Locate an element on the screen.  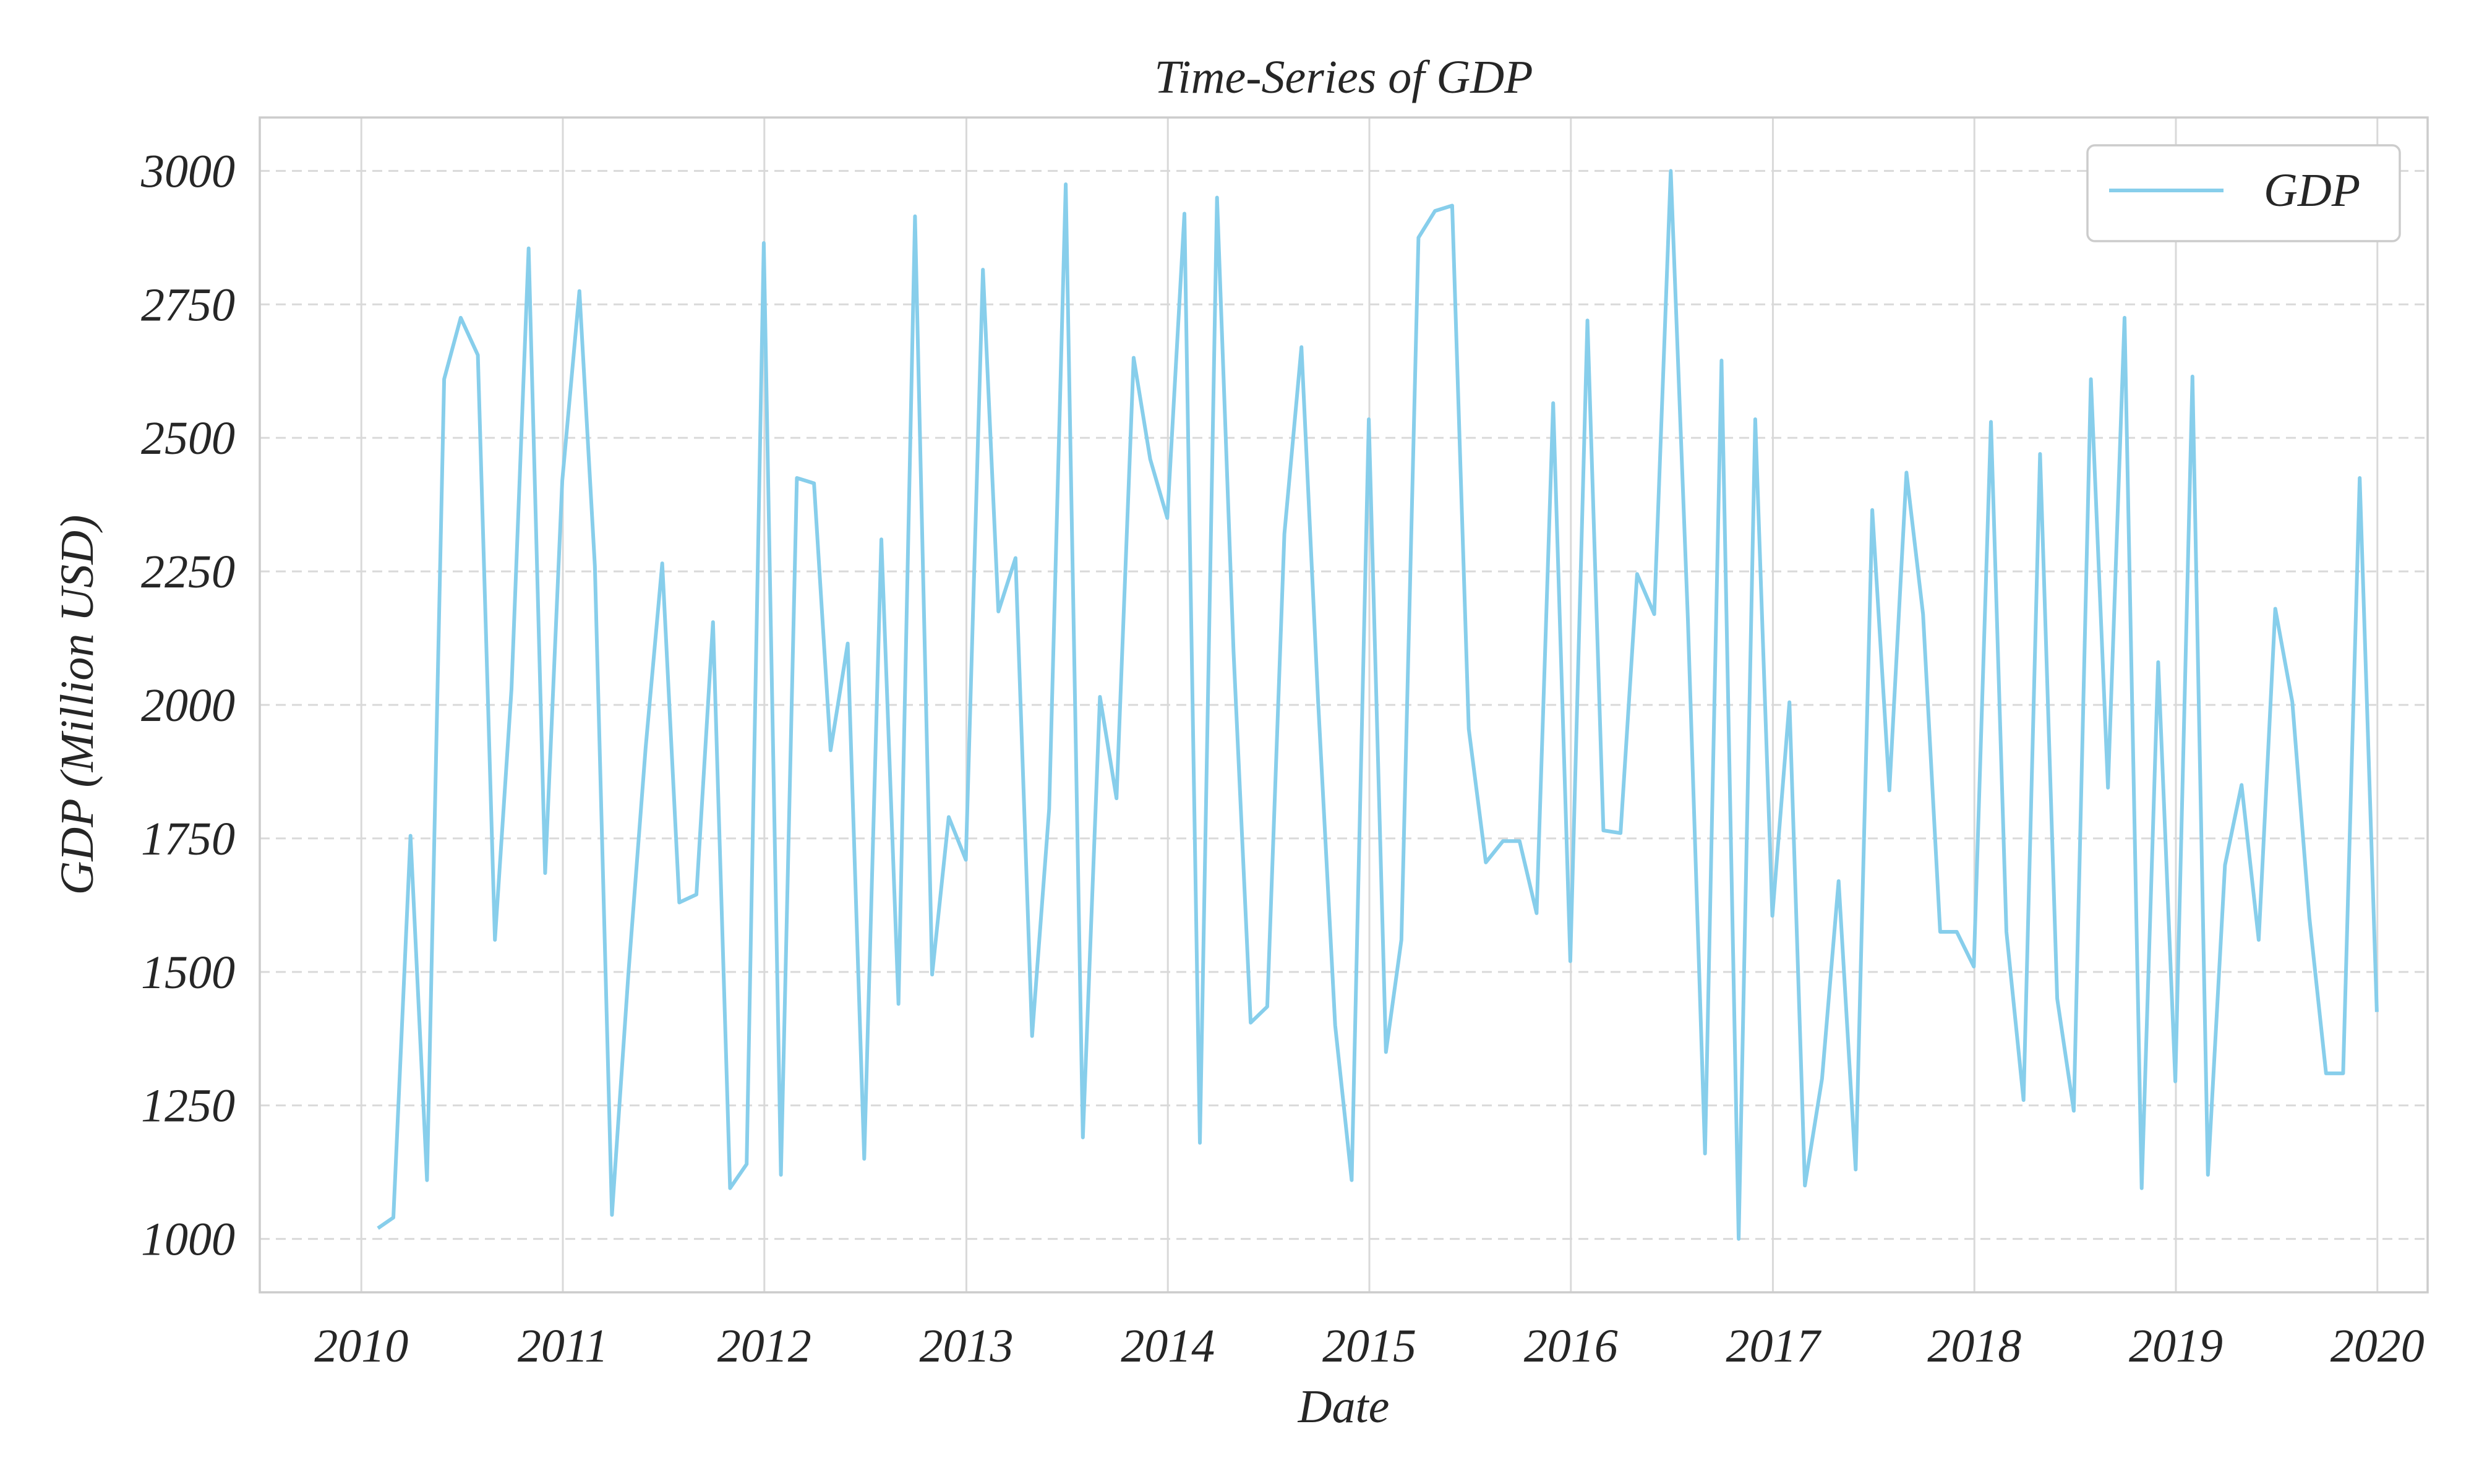
y-tick-label: 1500 is located at coordinates (188, 973).